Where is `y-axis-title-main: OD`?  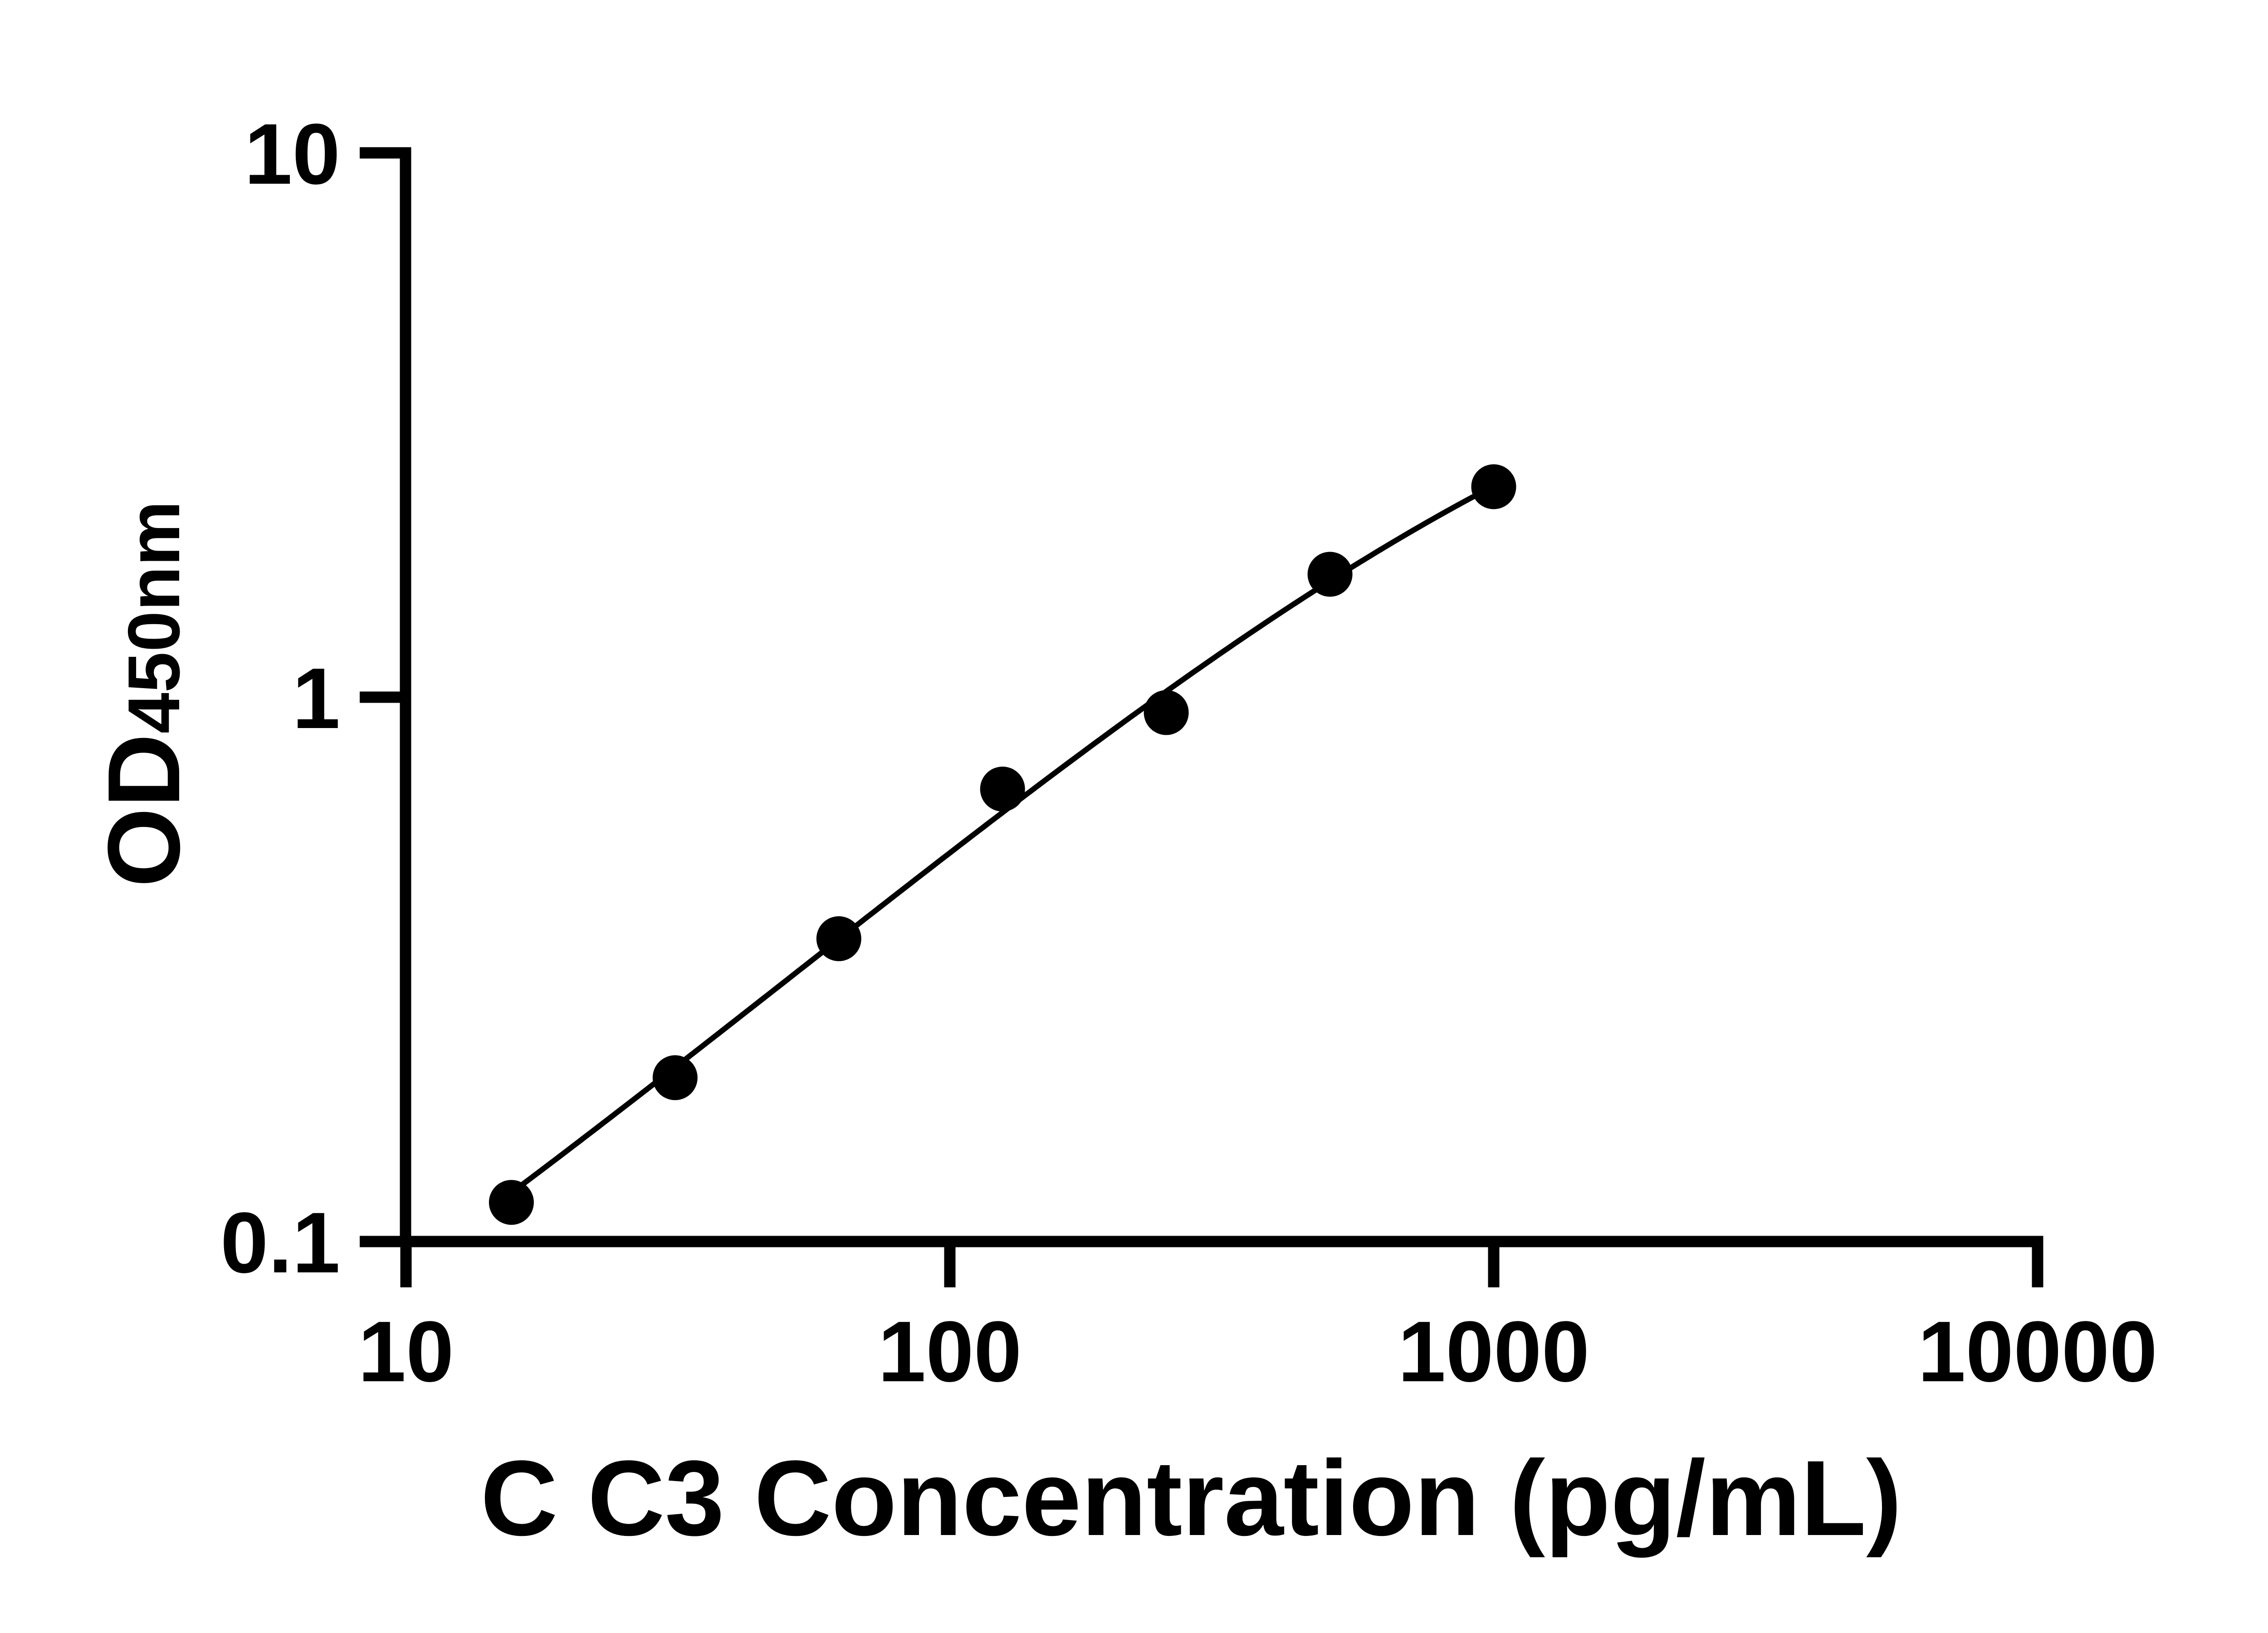
y-axis-title-main: OD is located at coordinates (144, 810).